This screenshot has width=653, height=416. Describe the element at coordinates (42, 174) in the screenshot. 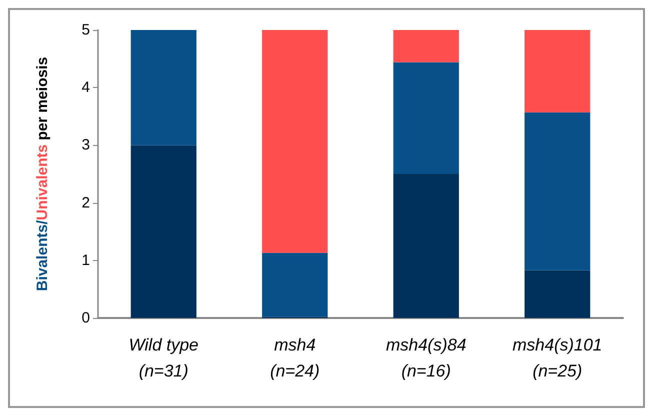

I see `y-axis-title: Bivalents/Univalents per meiosis` at that location.